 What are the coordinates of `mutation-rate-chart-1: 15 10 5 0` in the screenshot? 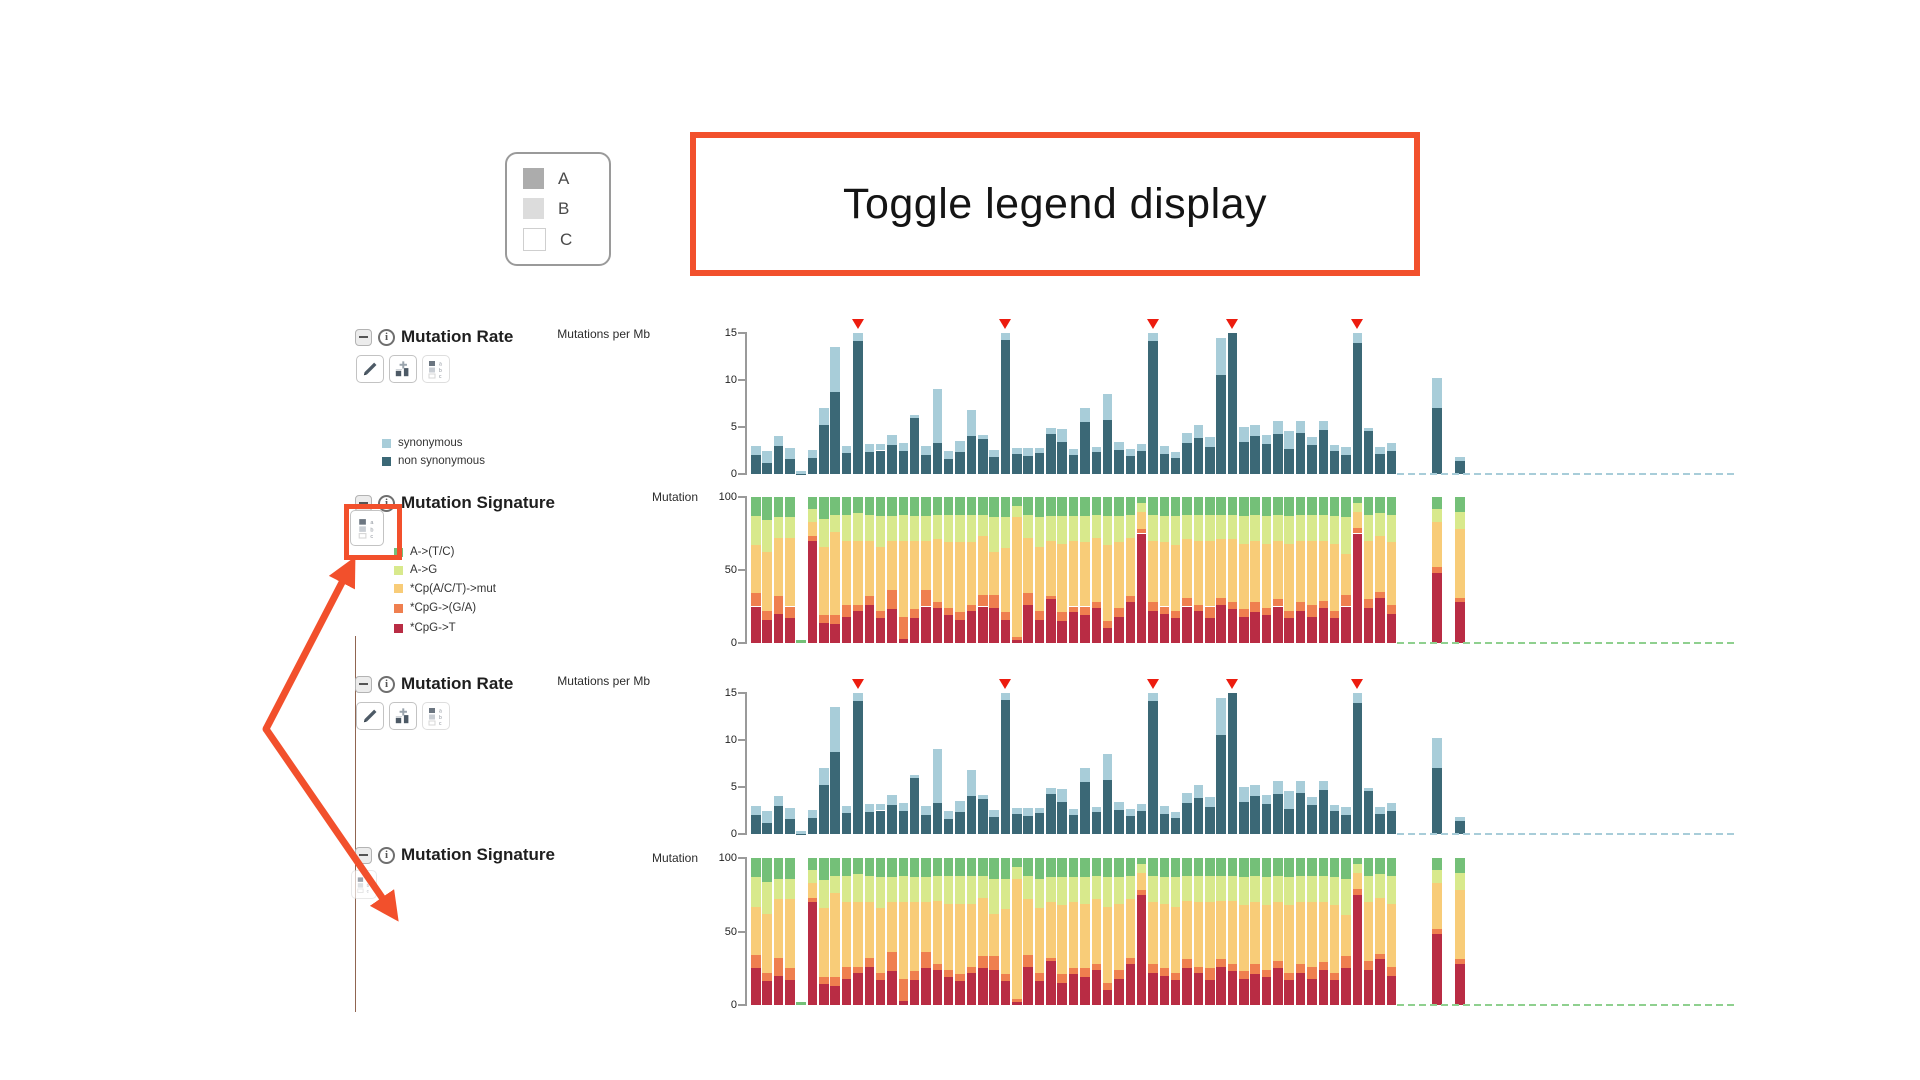 It's located at (1252, 399).